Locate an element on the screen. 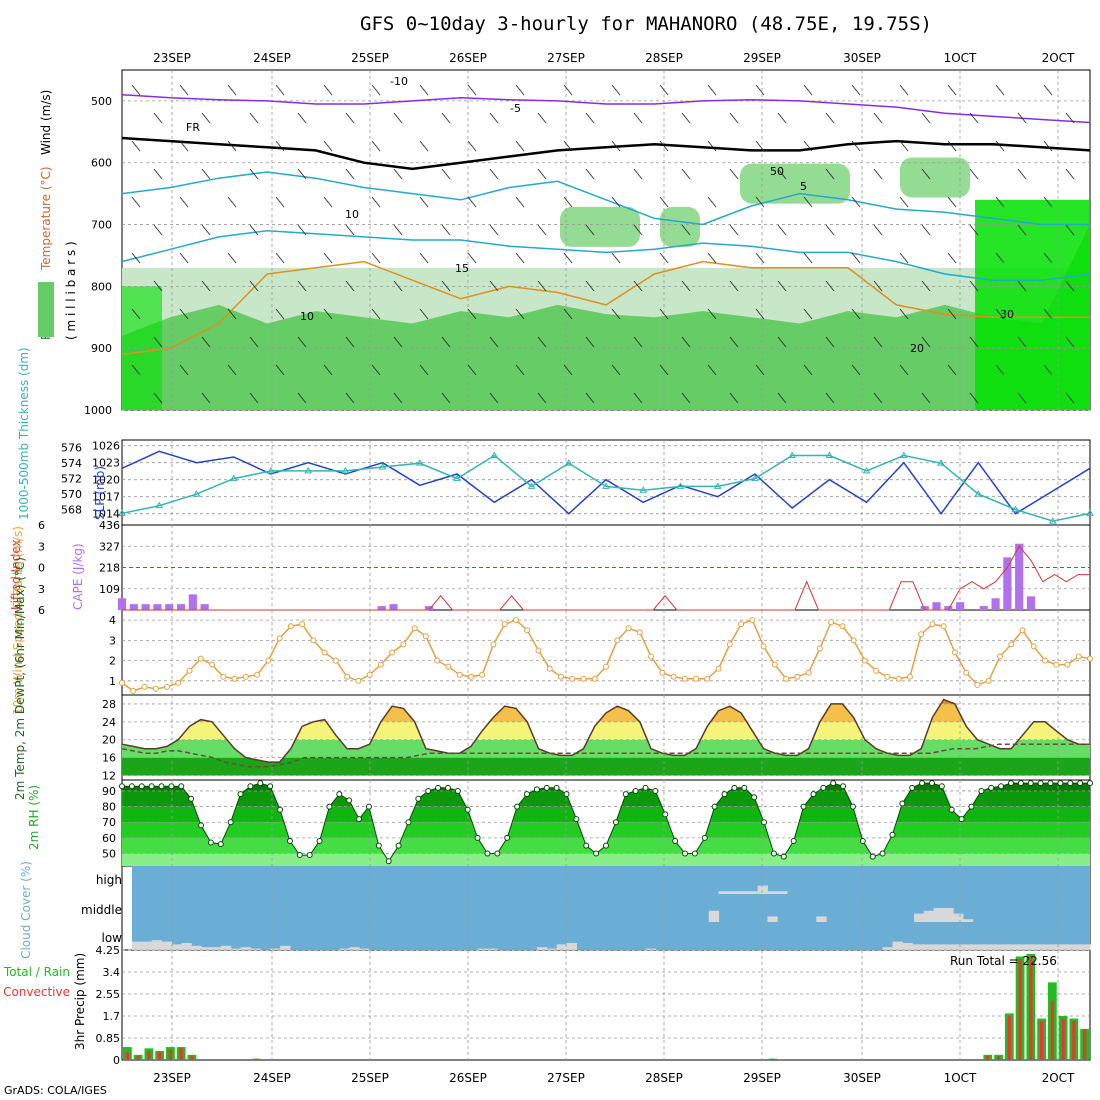  temperature-axis-label: Temperature (°C) is located at coordinates (46, 218).